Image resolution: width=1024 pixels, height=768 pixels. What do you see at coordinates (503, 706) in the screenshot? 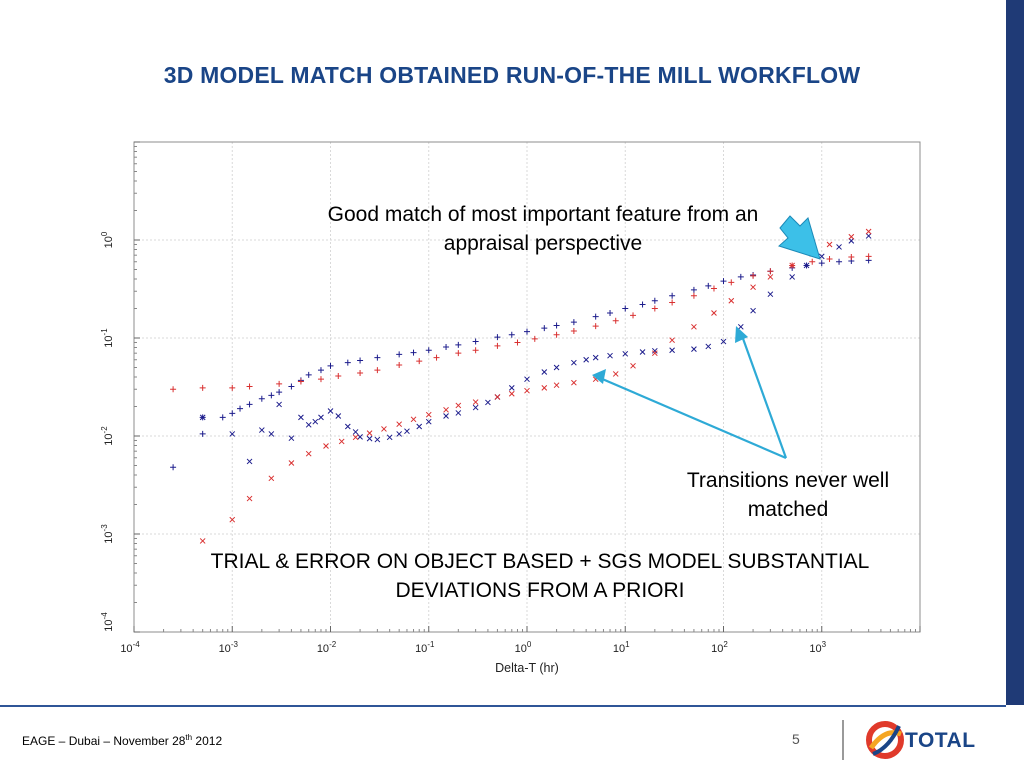
I see `footer-divider` at bounding box center [503, 706].